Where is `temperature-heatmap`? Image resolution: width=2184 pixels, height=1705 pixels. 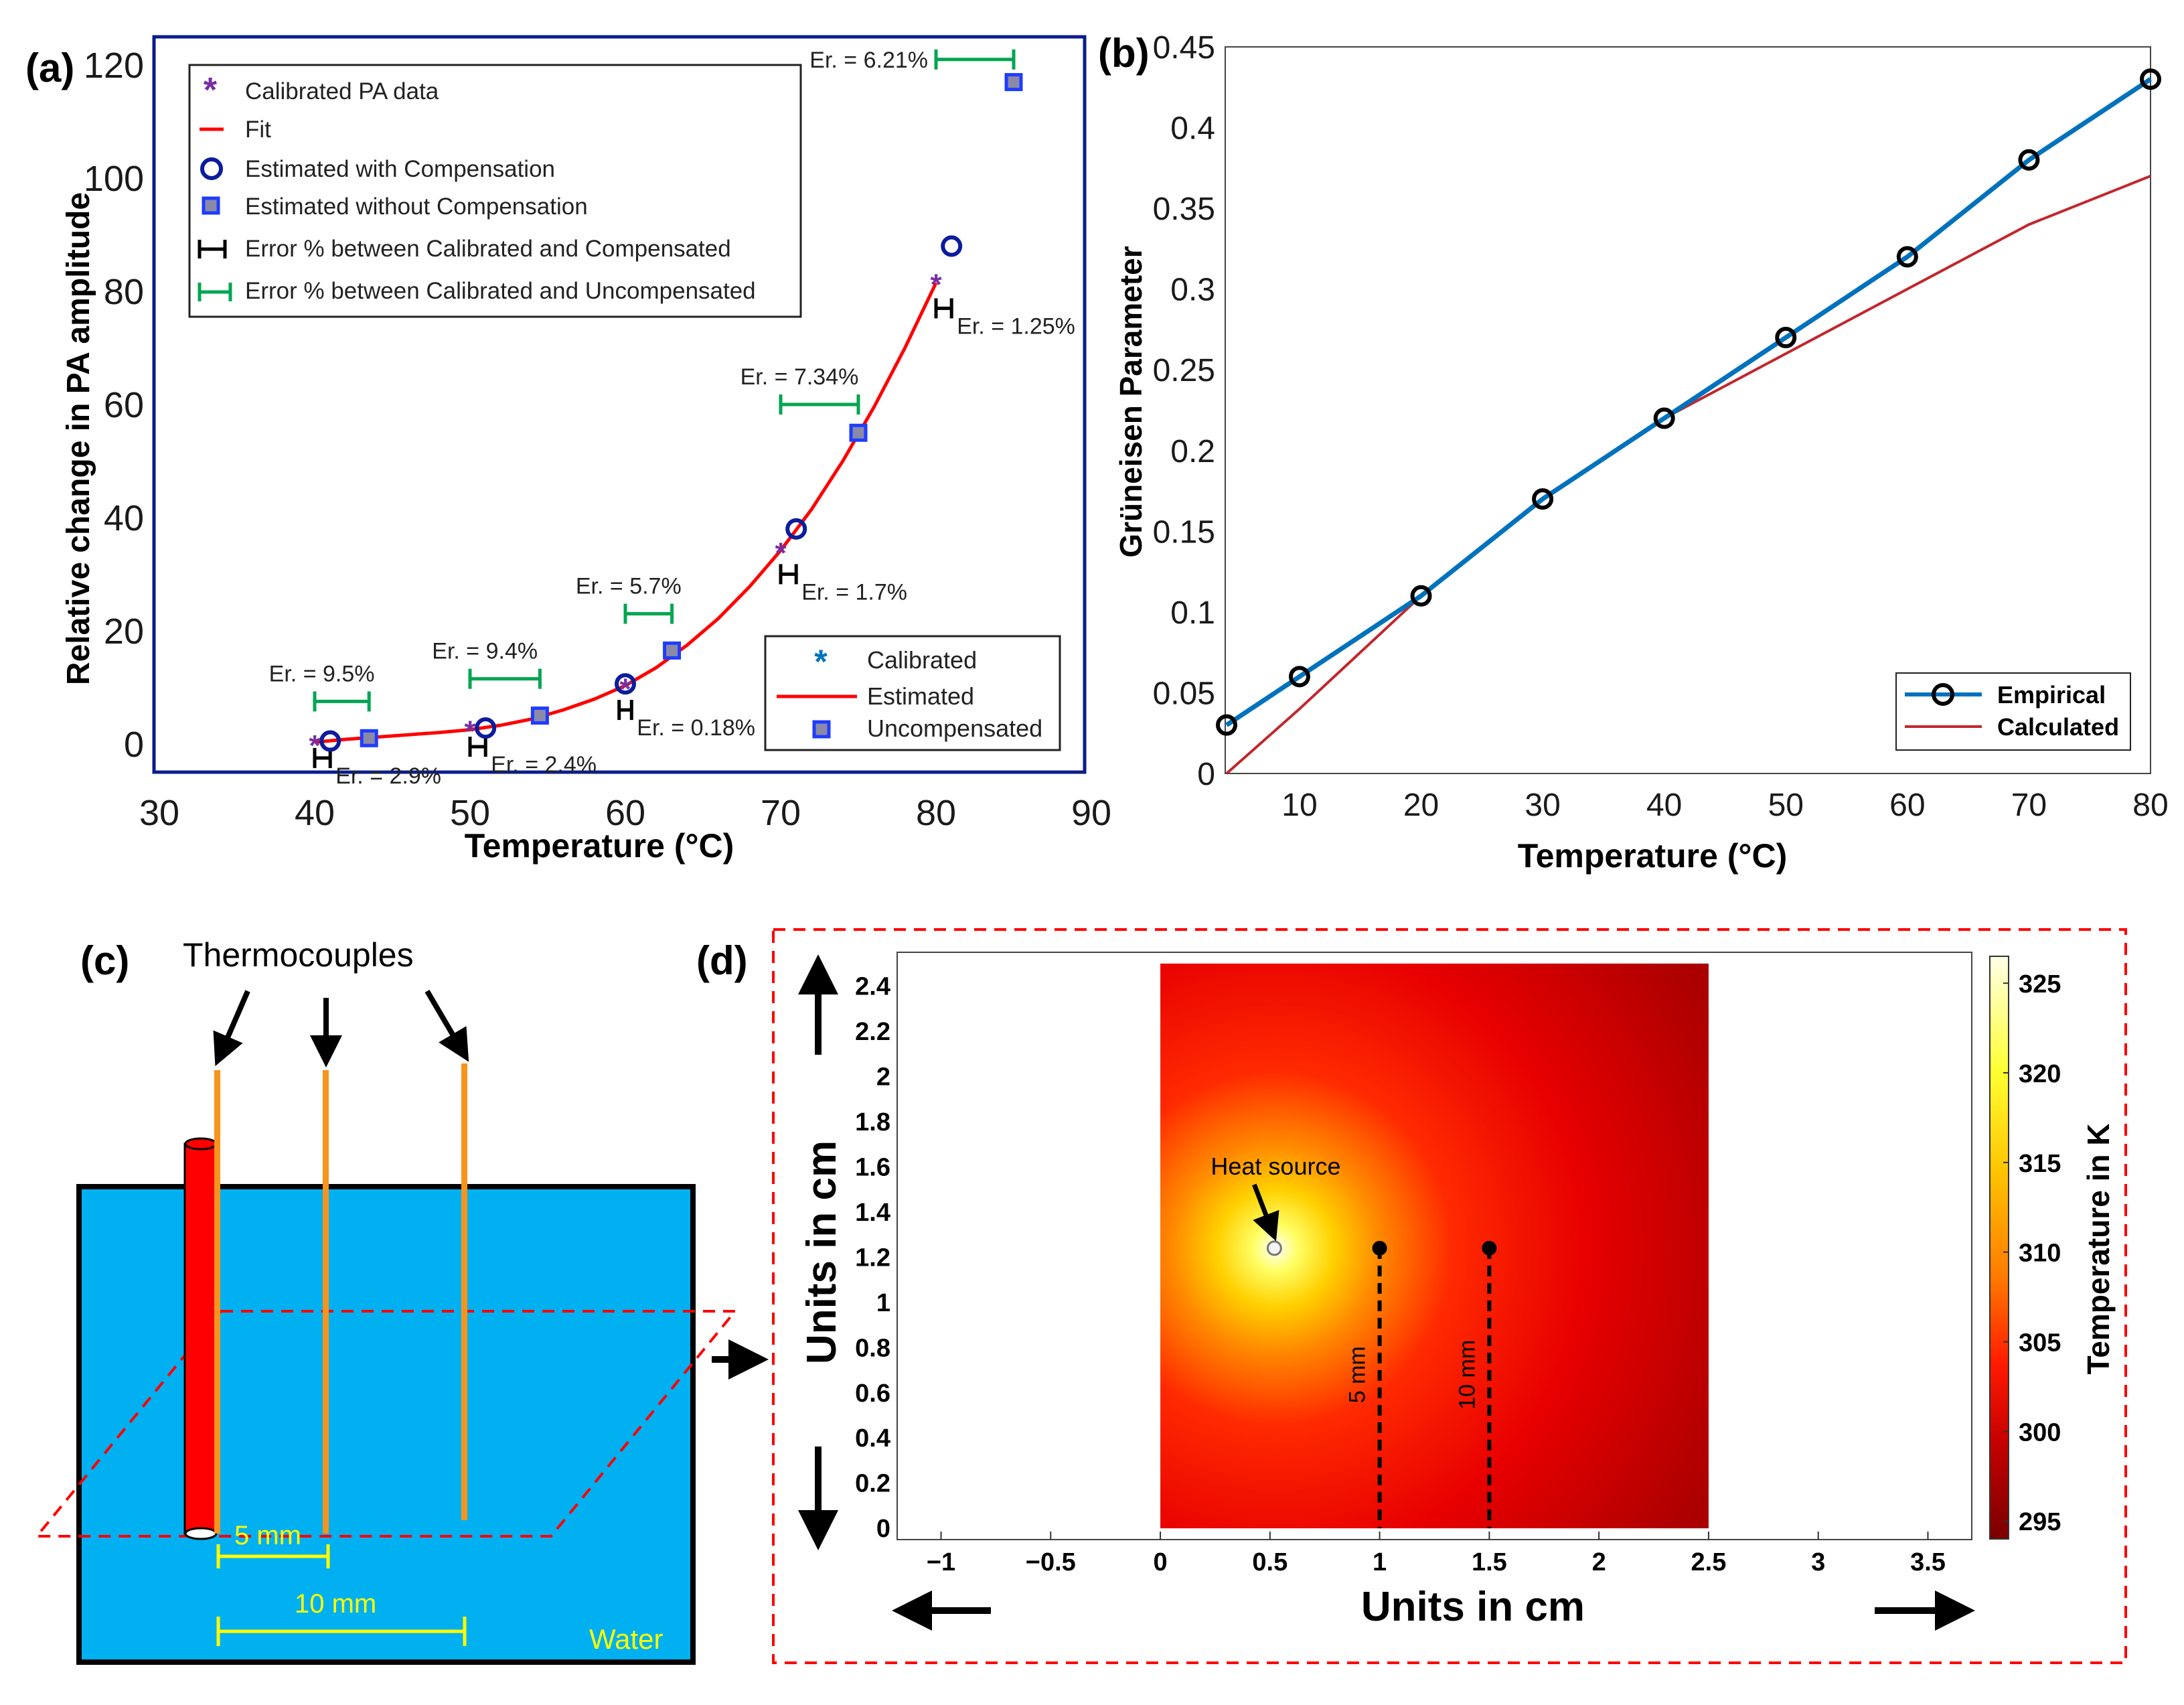 temperature-heatmap is located at coordinates (1434, 1246).